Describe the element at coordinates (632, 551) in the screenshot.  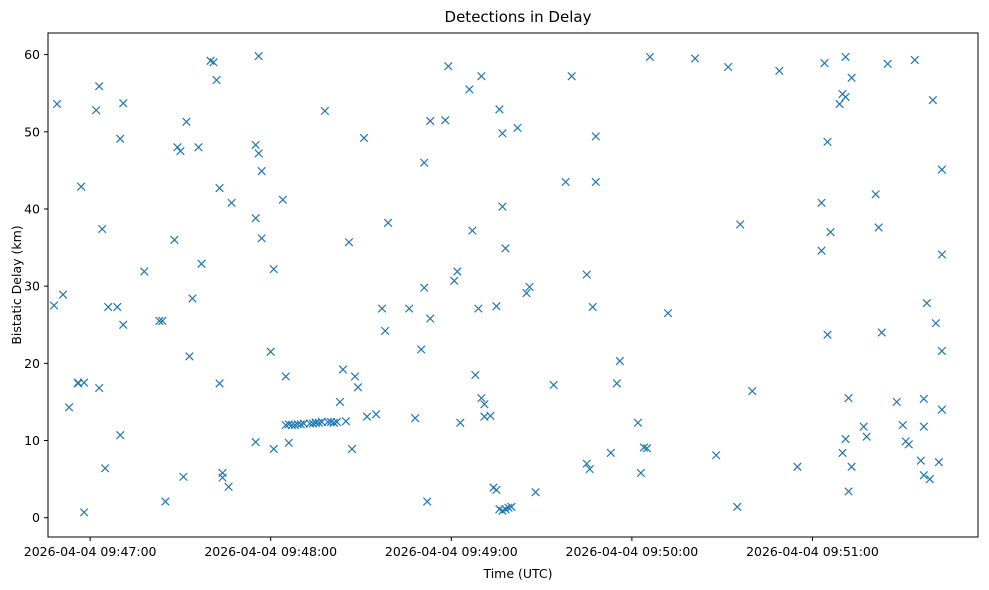
I see `x-tick-label: 2026-04-04 09:50:00` at that location.